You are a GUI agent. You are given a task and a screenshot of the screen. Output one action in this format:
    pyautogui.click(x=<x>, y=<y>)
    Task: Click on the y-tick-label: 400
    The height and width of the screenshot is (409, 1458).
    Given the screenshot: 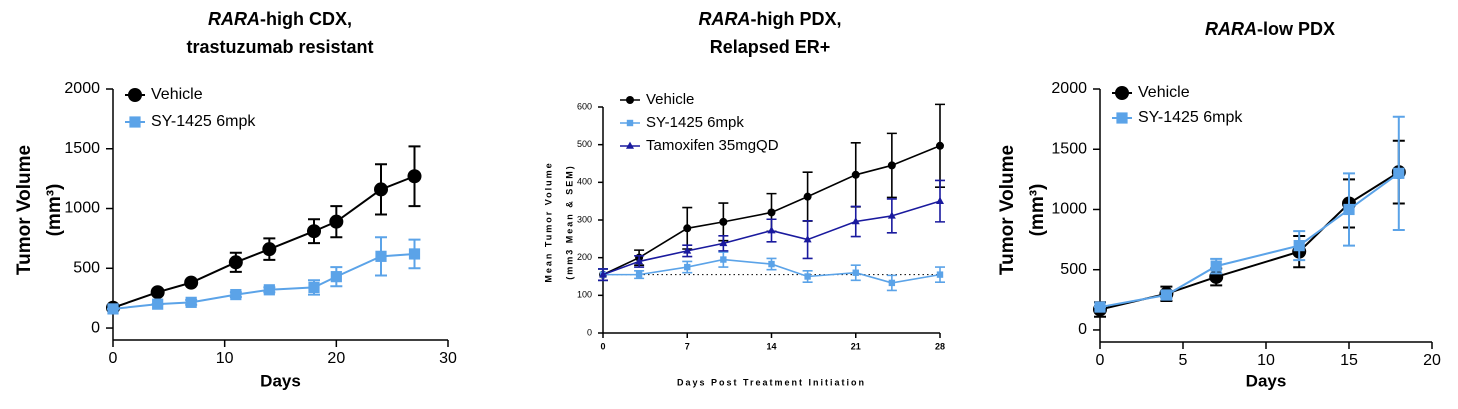 What is the action you would take?
    pyautogui.click(x=584, y=182)
    